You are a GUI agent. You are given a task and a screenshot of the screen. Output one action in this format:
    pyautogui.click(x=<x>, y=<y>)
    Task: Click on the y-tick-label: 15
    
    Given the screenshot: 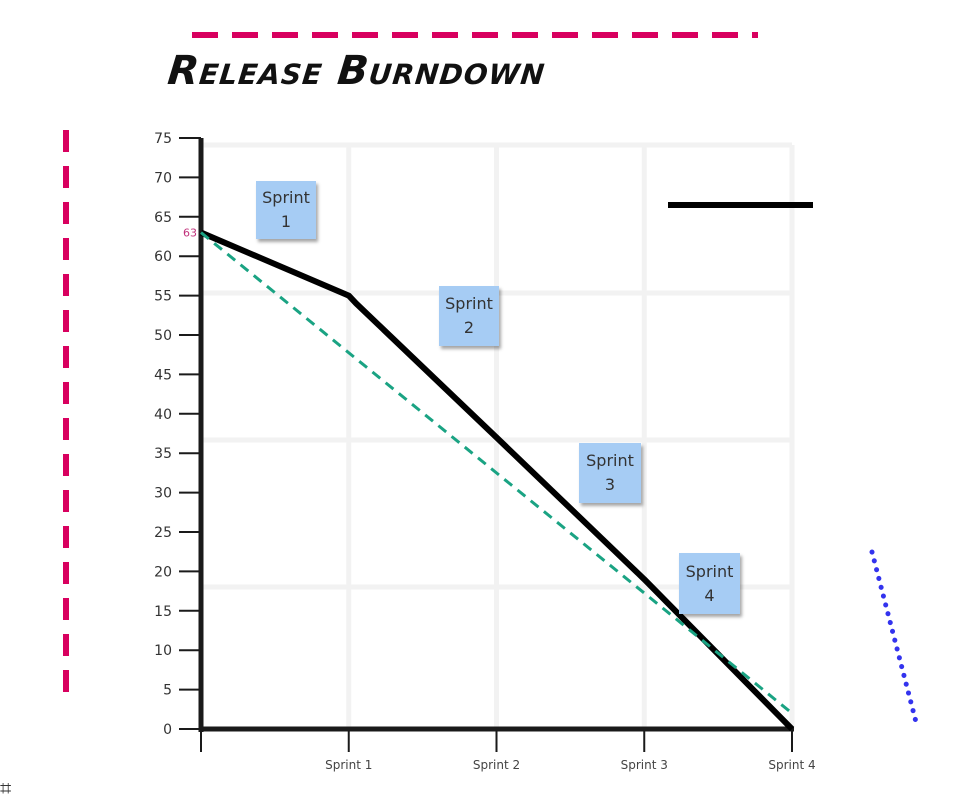 What is the action you would take?
    pyautogui.click(x=163, y=612)
    